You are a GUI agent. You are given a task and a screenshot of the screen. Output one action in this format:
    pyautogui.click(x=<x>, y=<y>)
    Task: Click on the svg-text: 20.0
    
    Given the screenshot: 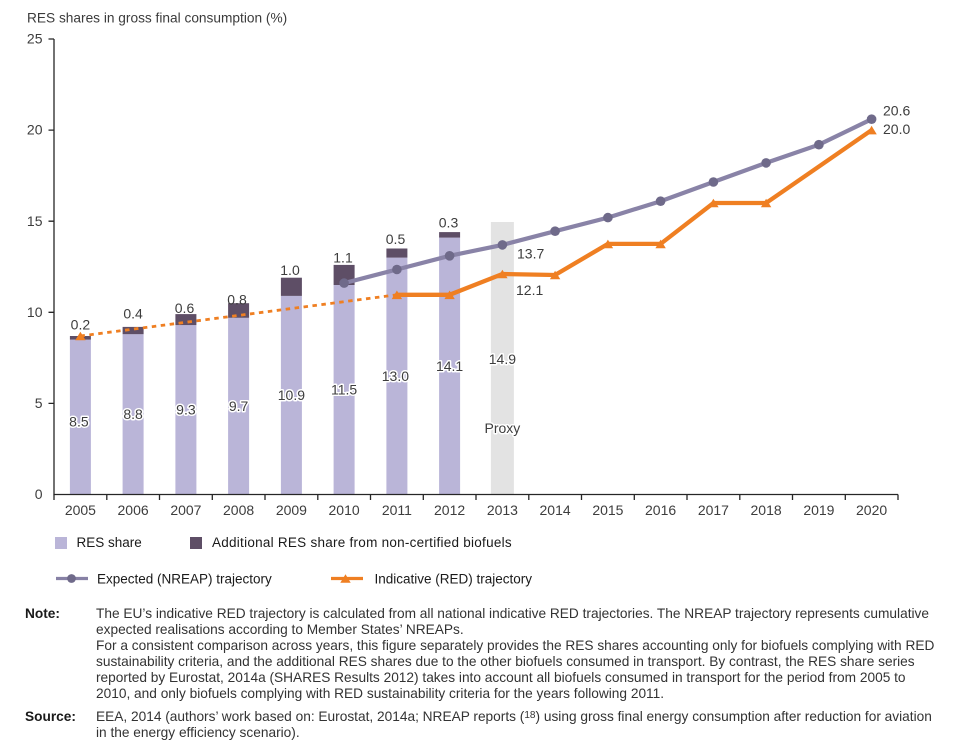 What is the action you would take?
    pyautogui.click(x=896, y=129)
    